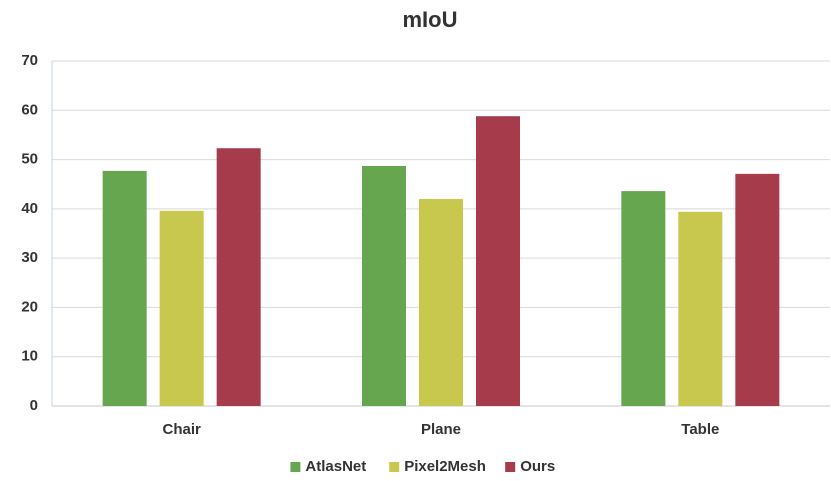  What do you see at coordinates (29, 60) in the screenshot?
I see `y-tick-label: 70` at bounding box center [29, 60].